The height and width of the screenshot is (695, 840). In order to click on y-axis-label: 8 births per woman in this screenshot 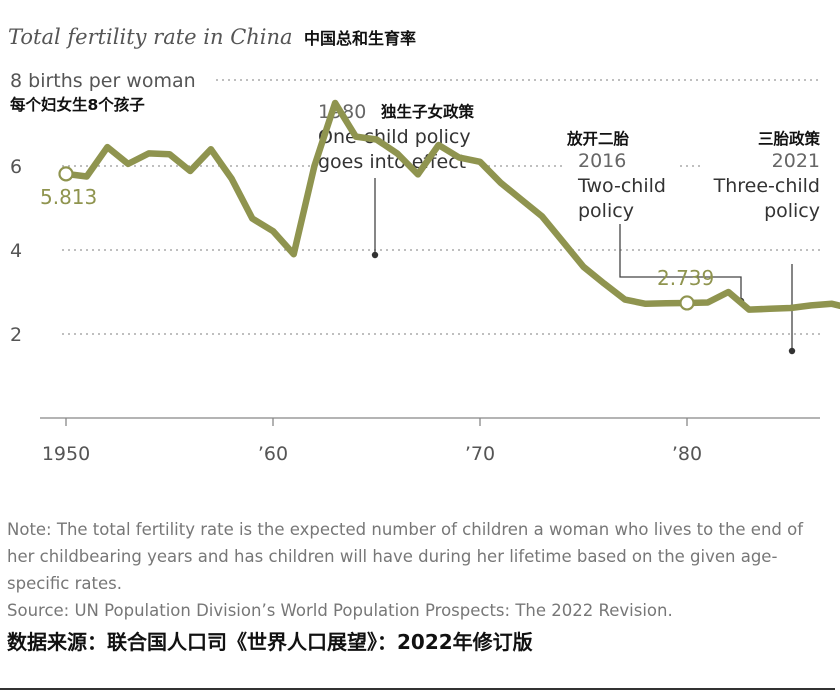, I will do `click(103, 81)`.